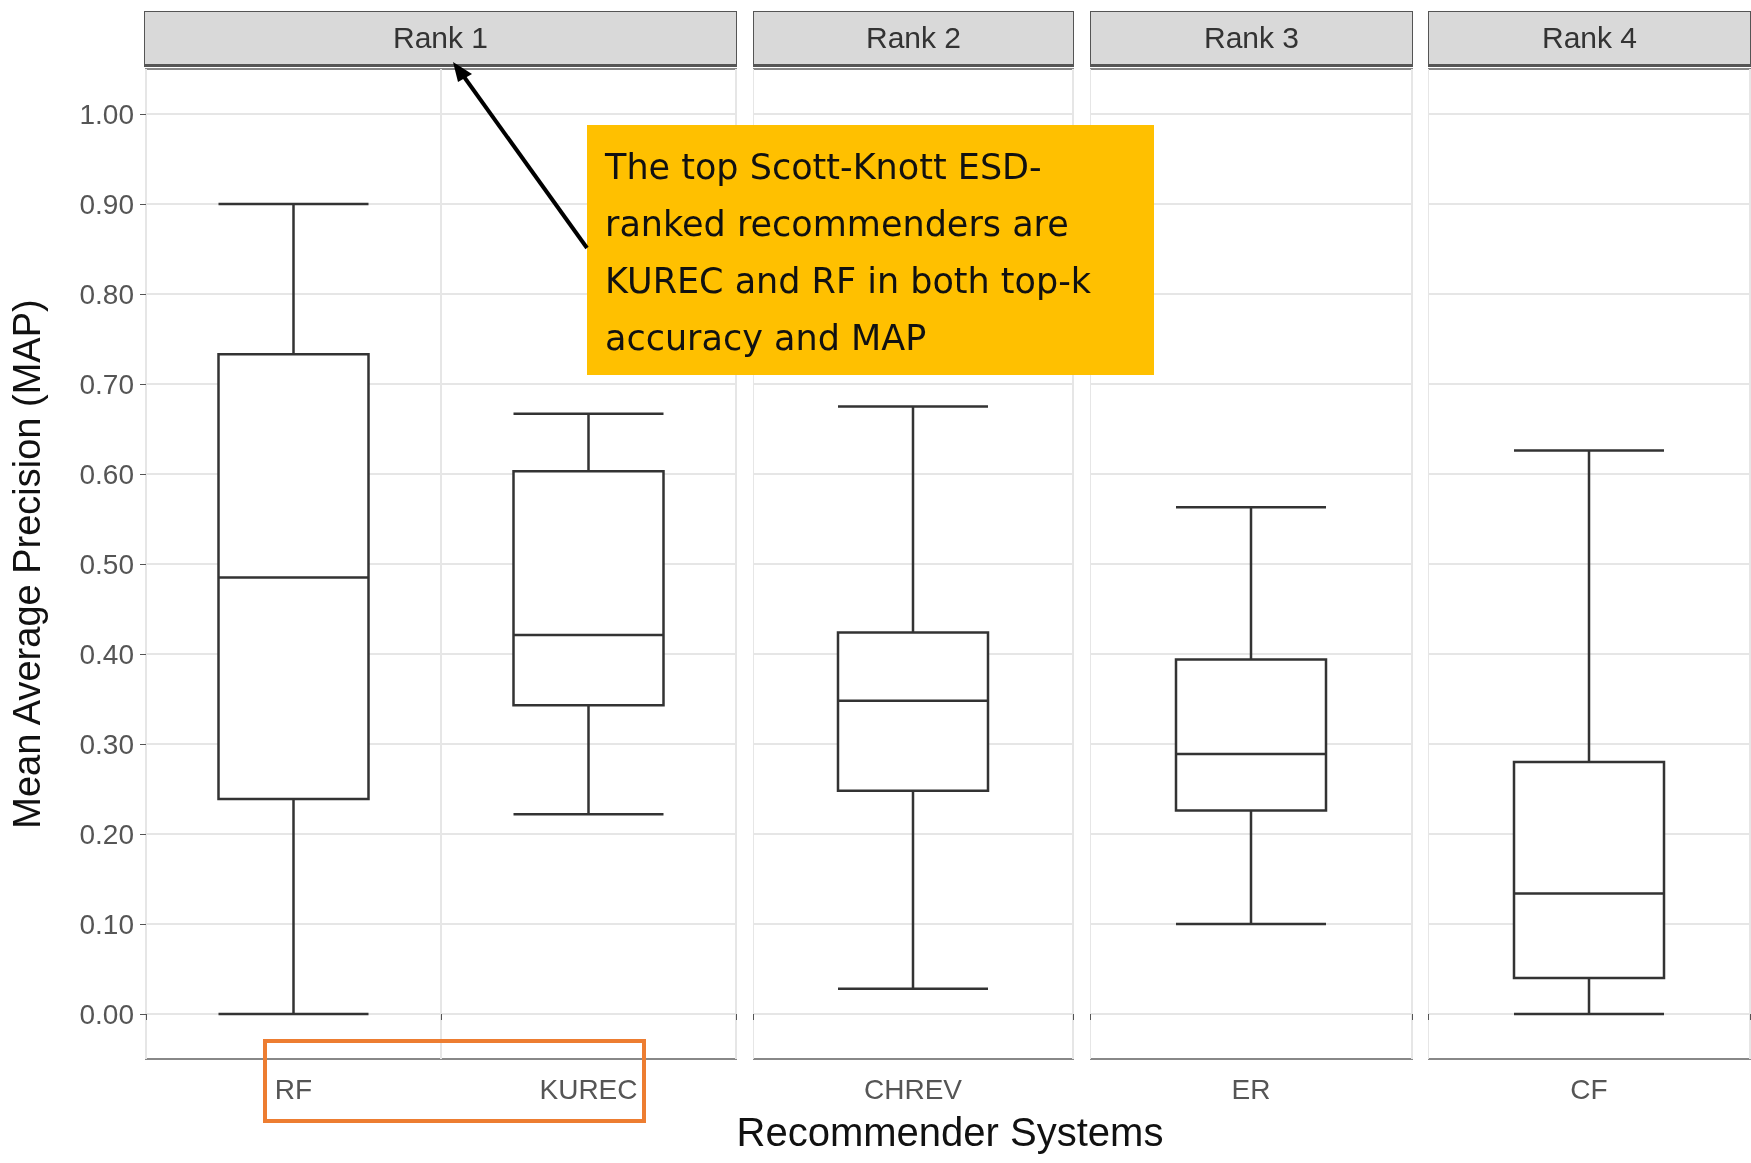  What do you see at coordinates (588, 1089) in the screenshot?
I see `x-tick-label: KUREC` at bounding box center [588, 1089].